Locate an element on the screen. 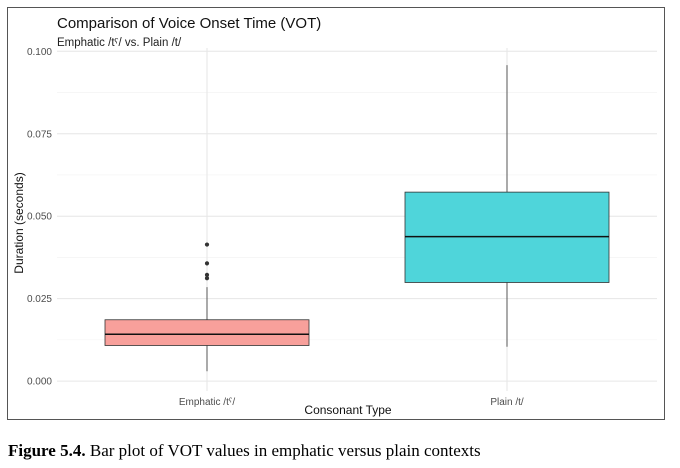 Image resolution: width=680 pixels, height=468 pixels. x-axis-title: Consonant Type is located at coordinates (348, 410).